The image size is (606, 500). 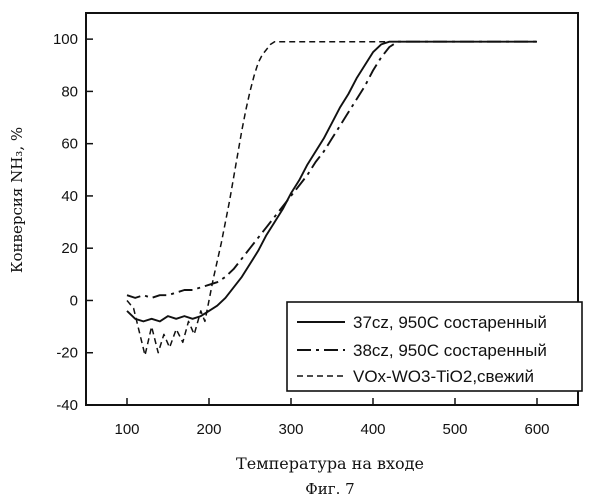 I want to click on y-tick-label: 0, so click(x=74, y=300).